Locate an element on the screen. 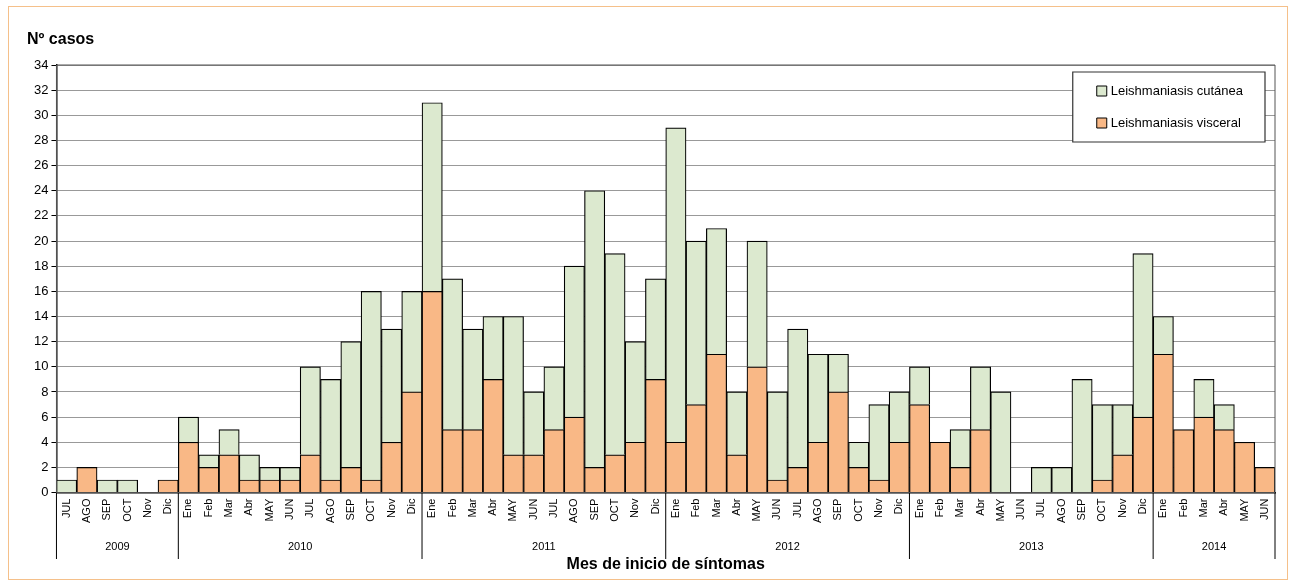 The height and width of the screenshot is (583, 1294). legend-label: Leishmaniasis visceral is located at coordinates (1175, 122).